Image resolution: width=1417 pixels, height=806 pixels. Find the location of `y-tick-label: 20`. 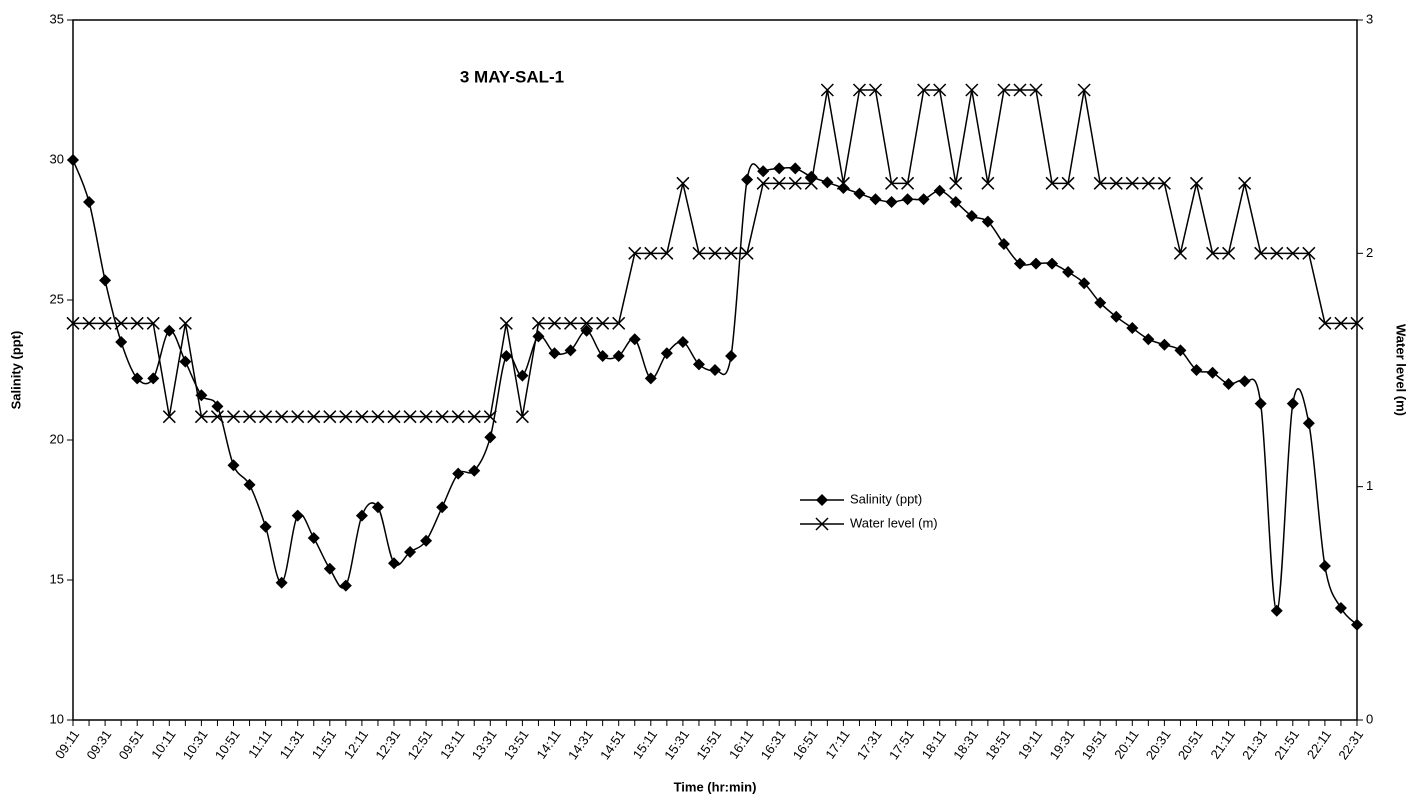

y-tick-label: 20 is located at coordinates (57, 438).